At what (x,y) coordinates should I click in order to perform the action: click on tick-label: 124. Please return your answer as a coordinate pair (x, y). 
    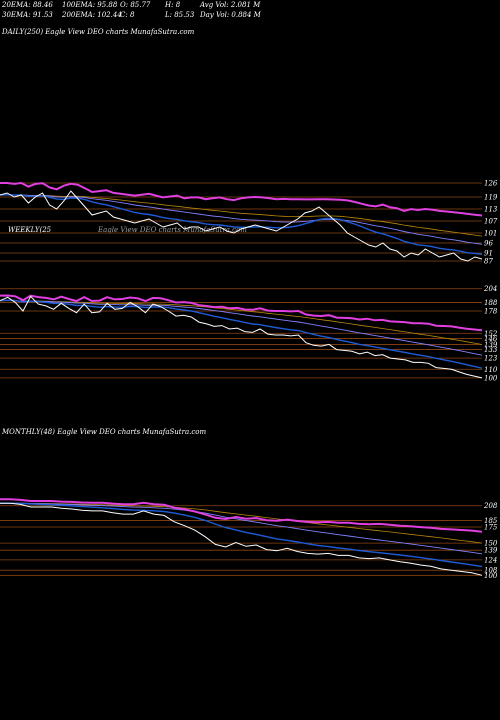
    Looking at the image, I should click on (490, 560).